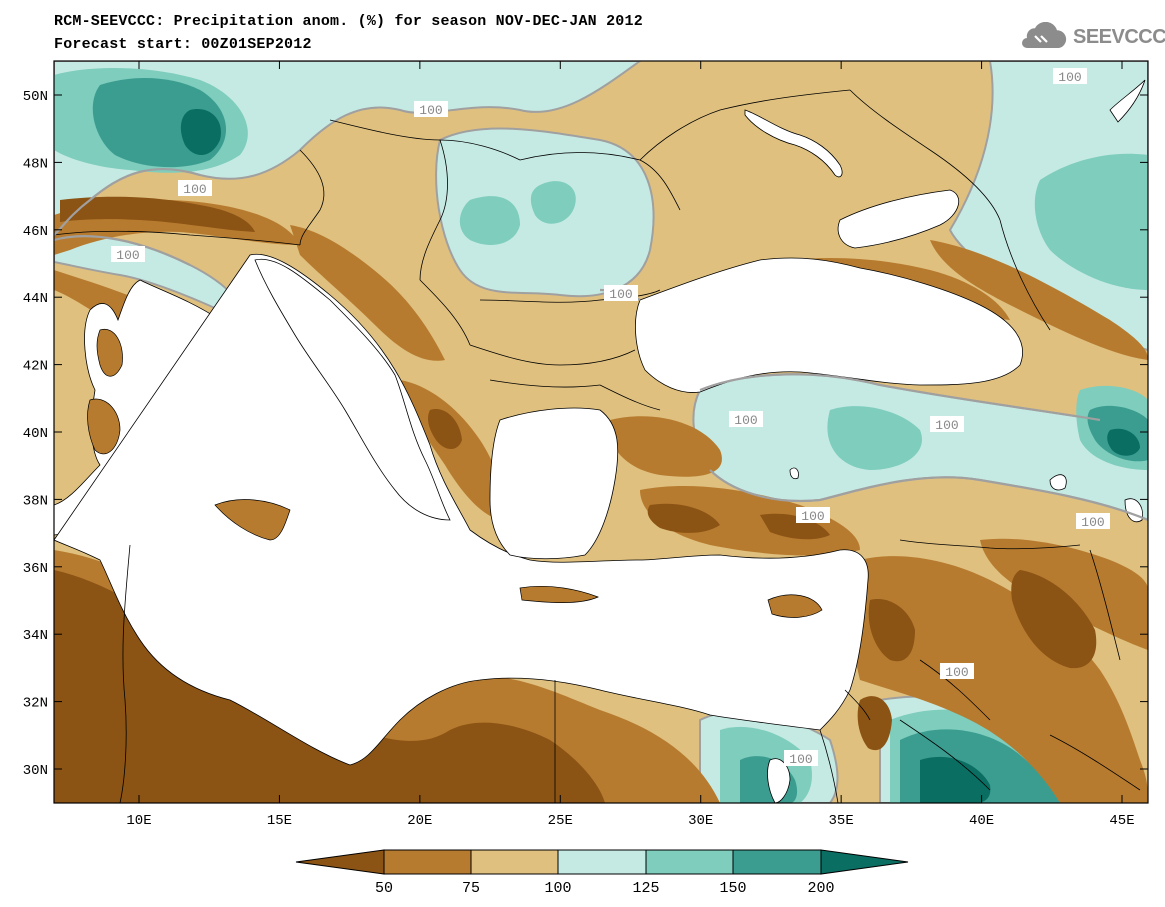  What do you see at coordinates (279, 821) in the screenshot?
I see `lon-tick-label: 15E` at bounding box center [279, 821].